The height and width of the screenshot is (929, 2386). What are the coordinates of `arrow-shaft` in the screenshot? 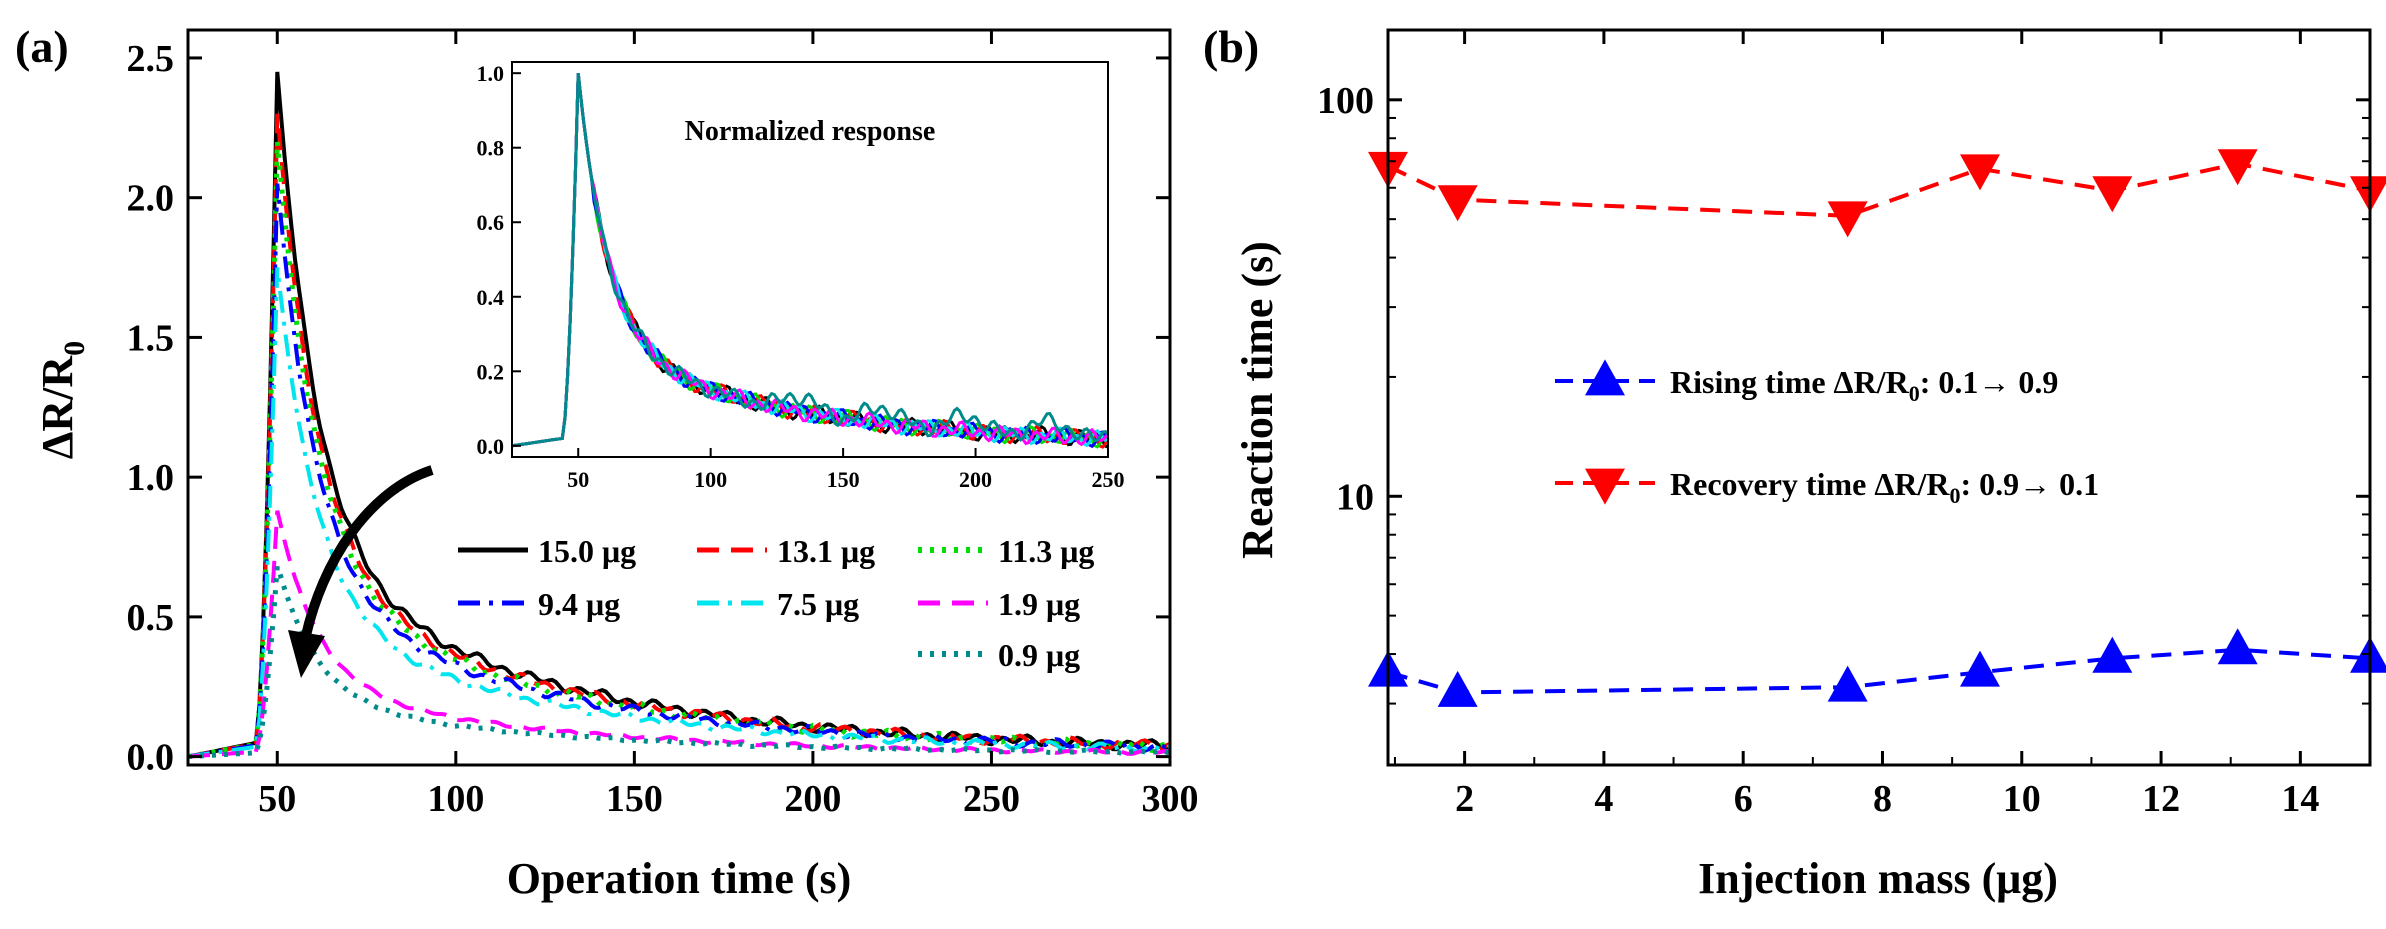 It's located at (367, 553).